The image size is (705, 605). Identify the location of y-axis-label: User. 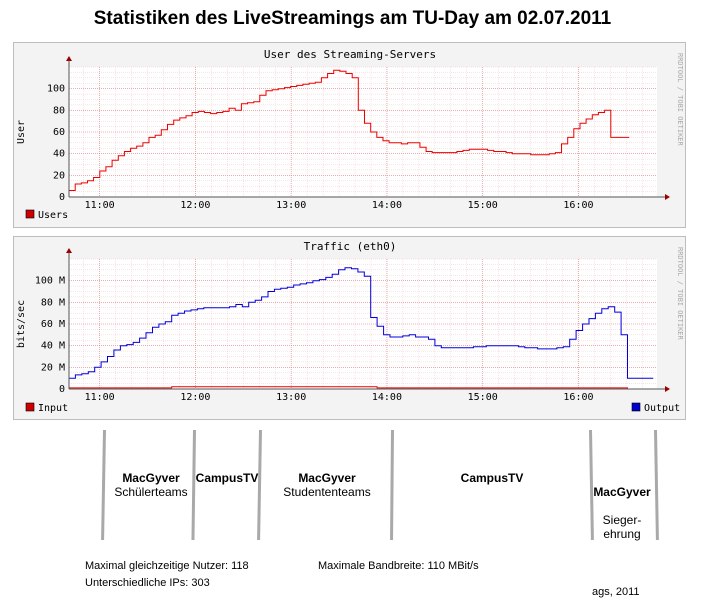
(21, 132).